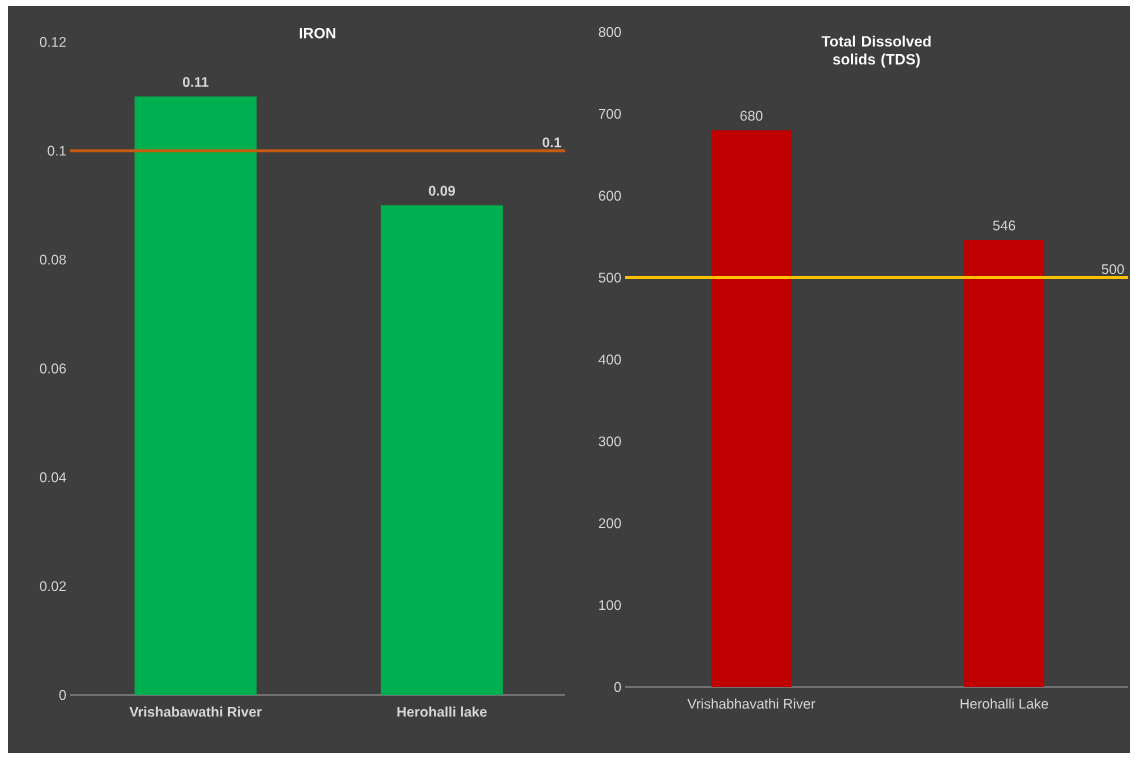 Image resolution: width=1135 pixels, height=761 pixels. What do you see at coordinates (609, 277) in the screenshot?
I see `y-tick-label: 500` at bounding box center [609, 277].